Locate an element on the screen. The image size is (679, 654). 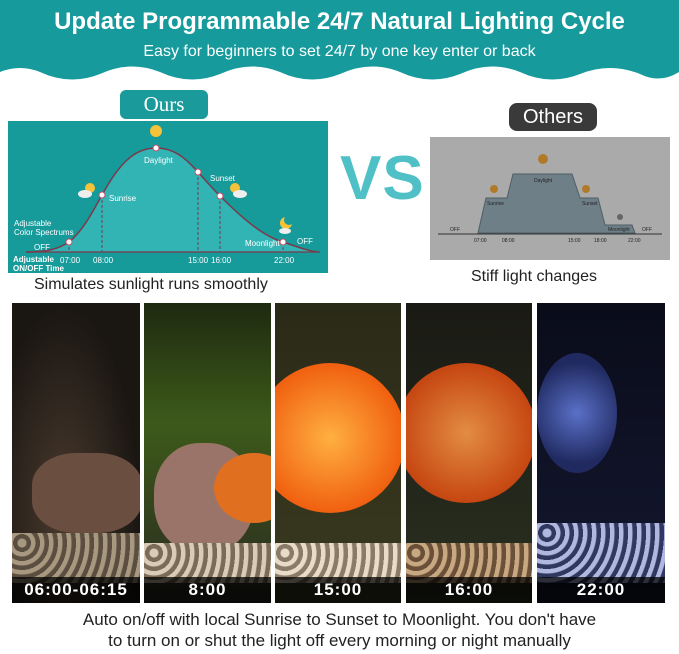
point-daylight is located at coordinates (156, 148).